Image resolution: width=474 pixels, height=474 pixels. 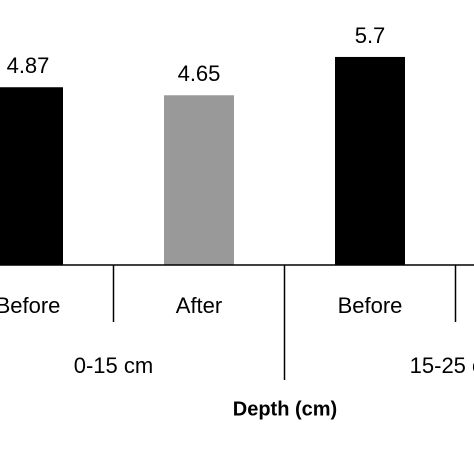 I want to click on group-label: 0-15 cm, so click(x=113, y=365).